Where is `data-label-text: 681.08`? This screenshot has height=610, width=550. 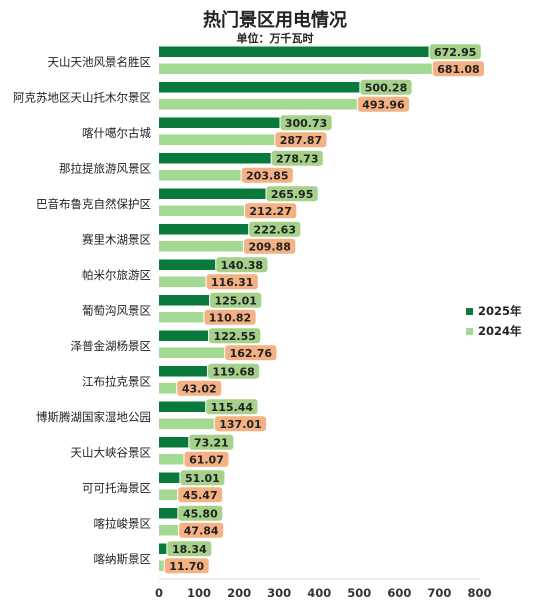 data-label-text: 681.08 is located at coordinates (458, 69).